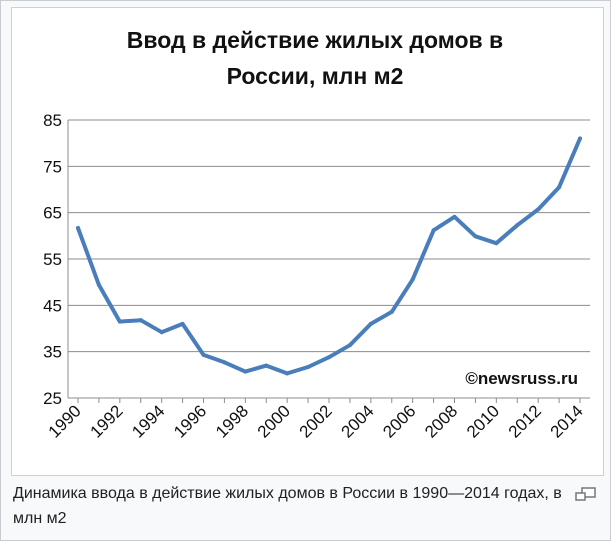 The height and width of the screenshot is (541, 611). Describe the element at coordinates (308, 366) in the screenshot. I see `data-point-2001` at that location.